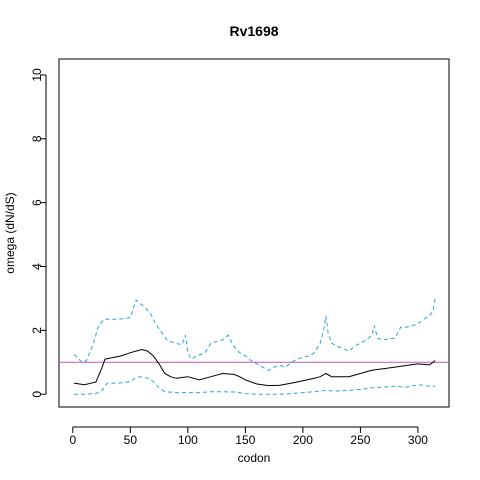 This screenshot has width=480, height=480. What do you see at coordinates (37, 266) in the screenshot?
I see `y-tick-label: 4` at bounding box center [37, 266].